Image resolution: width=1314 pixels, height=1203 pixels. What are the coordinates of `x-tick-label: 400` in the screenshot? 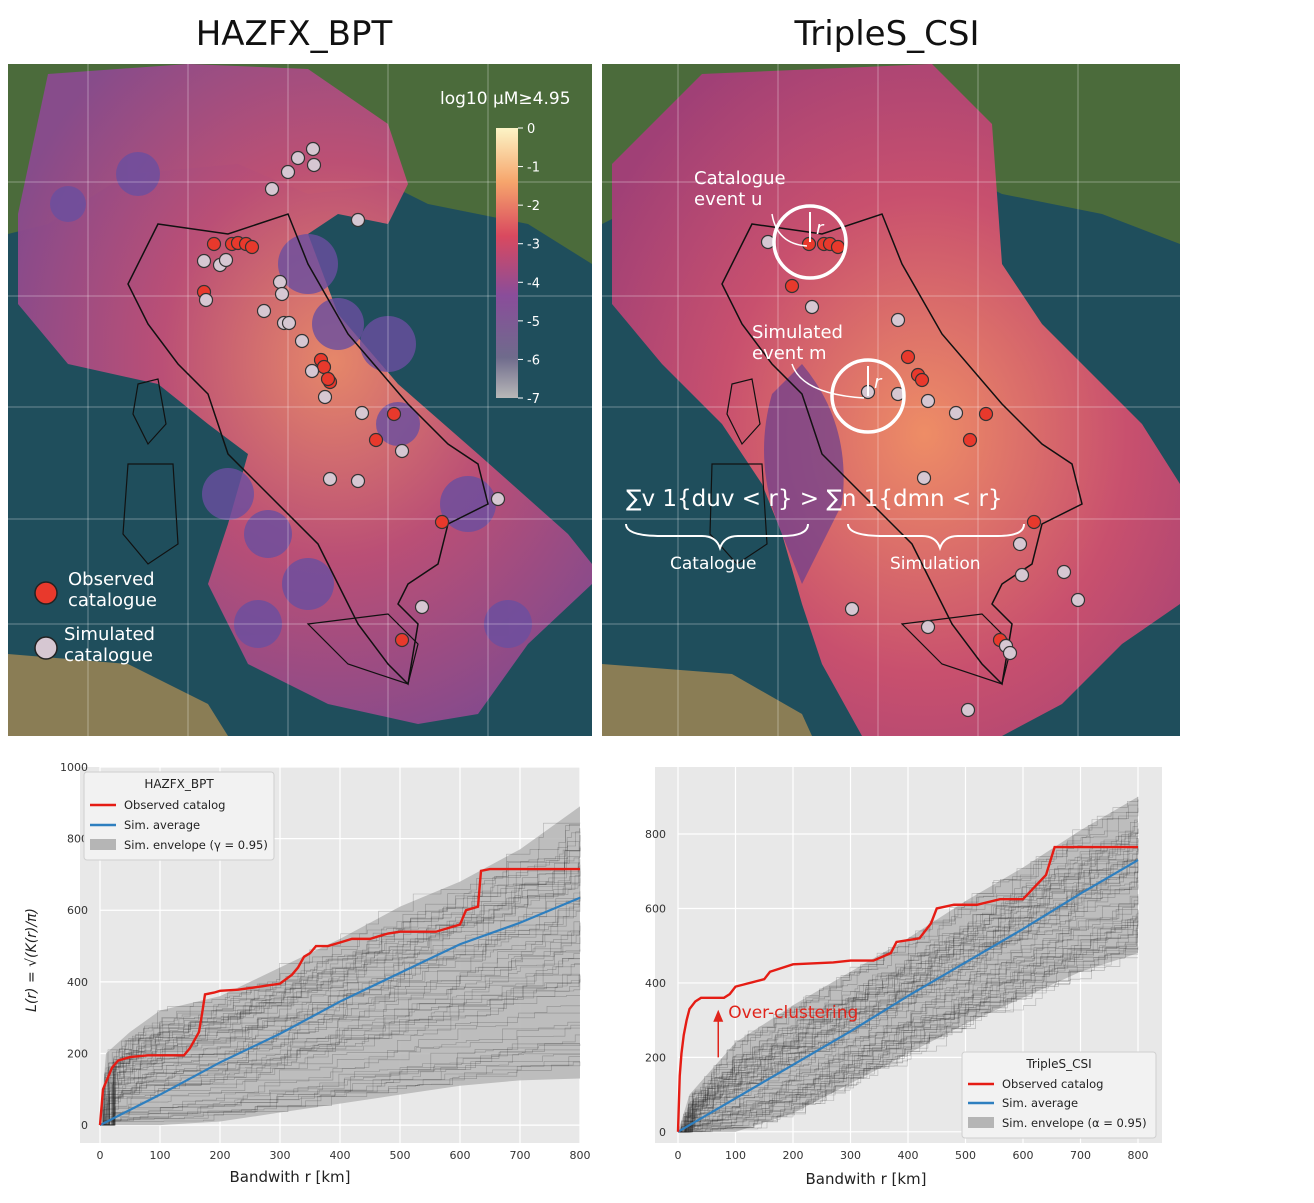 It's located at (340, 1155).